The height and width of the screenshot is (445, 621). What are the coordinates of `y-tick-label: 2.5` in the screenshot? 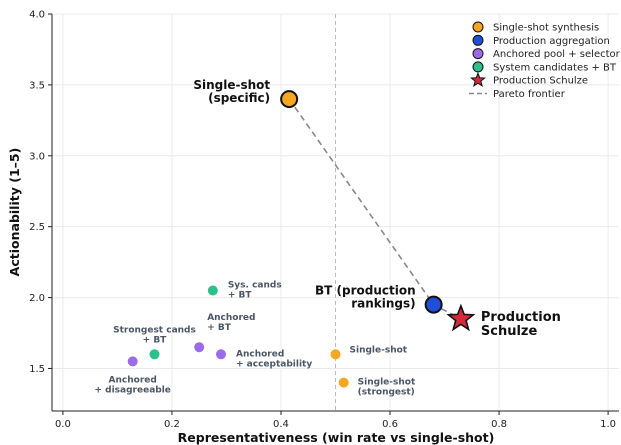 It's located at (37, 227).